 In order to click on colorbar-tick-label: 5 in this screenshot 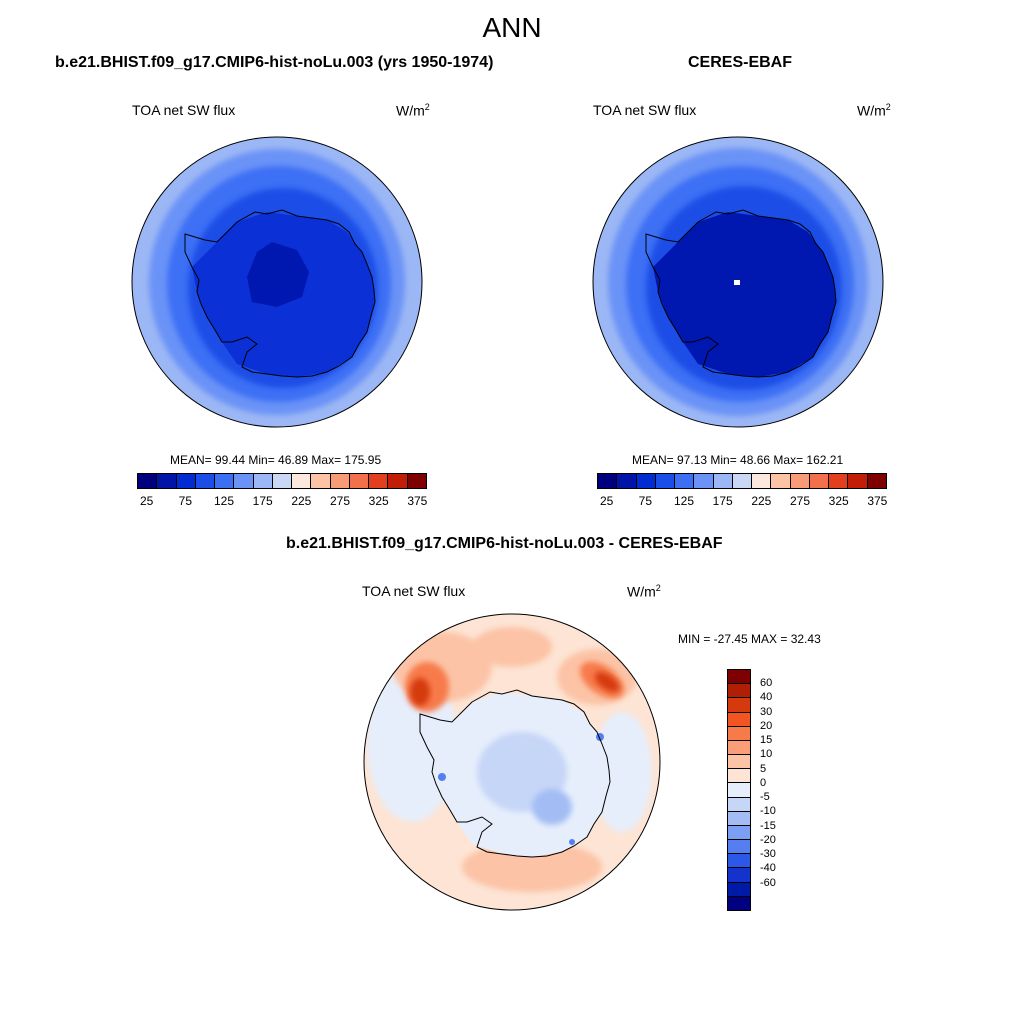, I will do `click(763, 768)`.